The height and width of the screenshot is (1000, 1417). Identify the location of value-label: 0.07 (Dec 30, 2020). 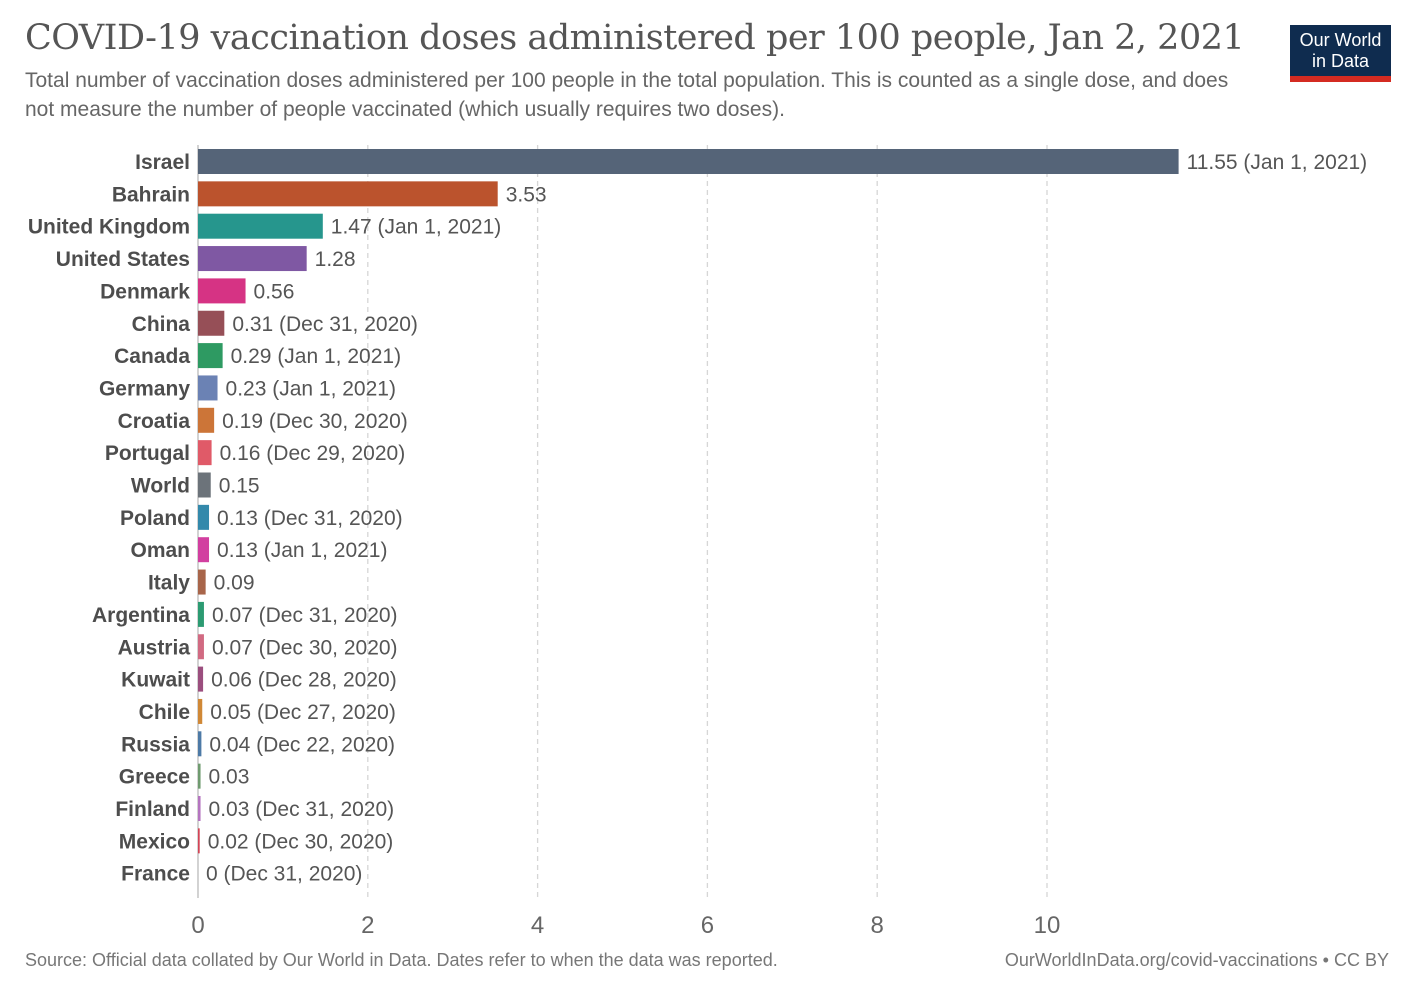
(305, 647).